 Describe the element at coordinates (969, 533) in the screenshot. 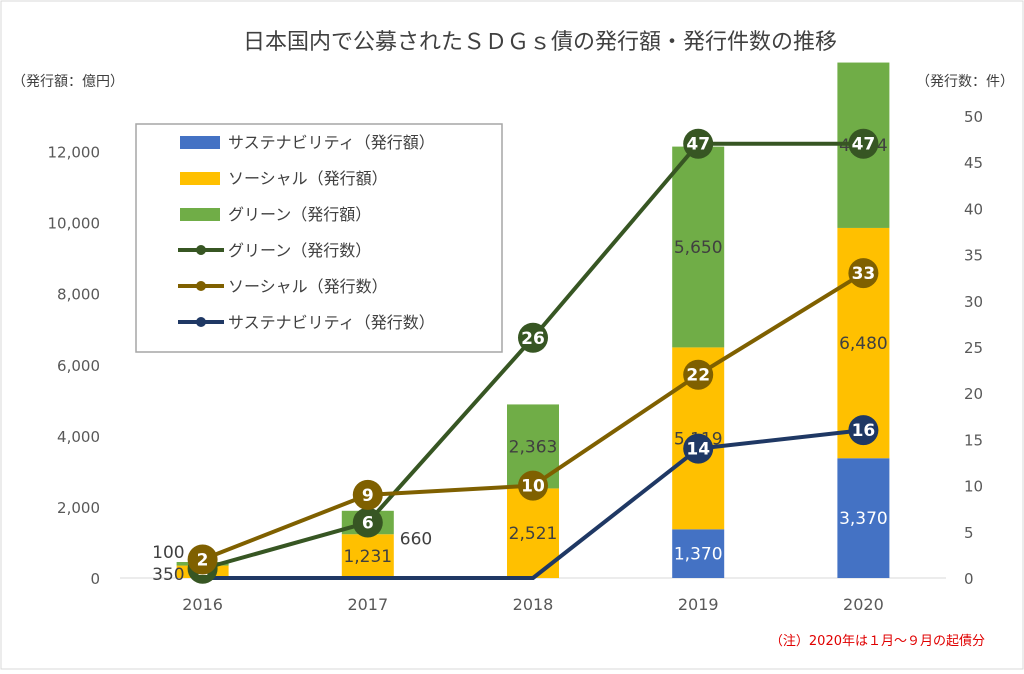

I see `right-axis-tick-label: 5` at that location.